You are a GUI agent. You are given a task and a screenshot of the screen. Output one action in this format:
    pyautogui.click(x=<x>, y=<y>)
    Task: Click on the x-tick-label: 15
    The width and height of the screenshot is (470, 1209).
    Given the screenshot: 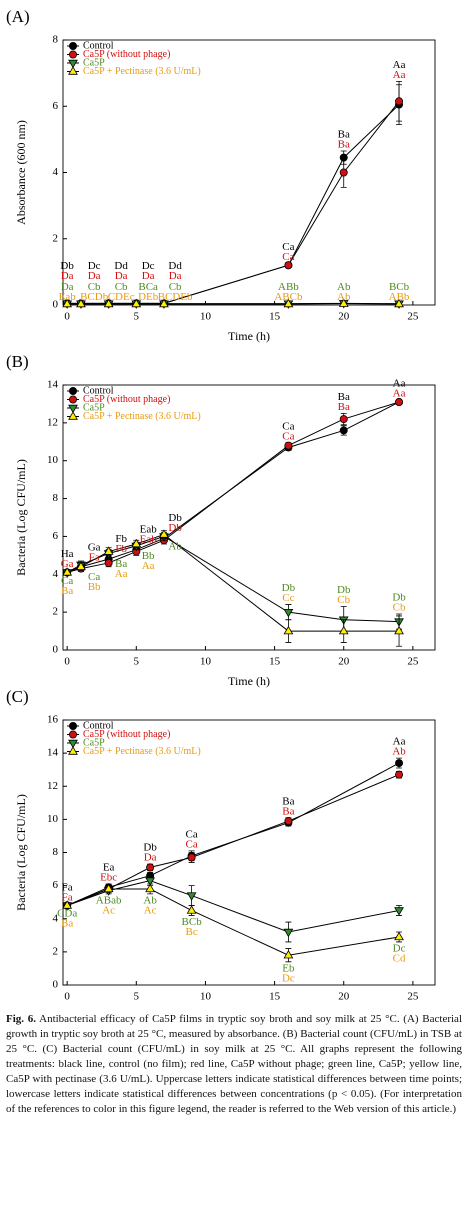 What is the action you would take?
    pyautogui.click(x=275, y=662)
    